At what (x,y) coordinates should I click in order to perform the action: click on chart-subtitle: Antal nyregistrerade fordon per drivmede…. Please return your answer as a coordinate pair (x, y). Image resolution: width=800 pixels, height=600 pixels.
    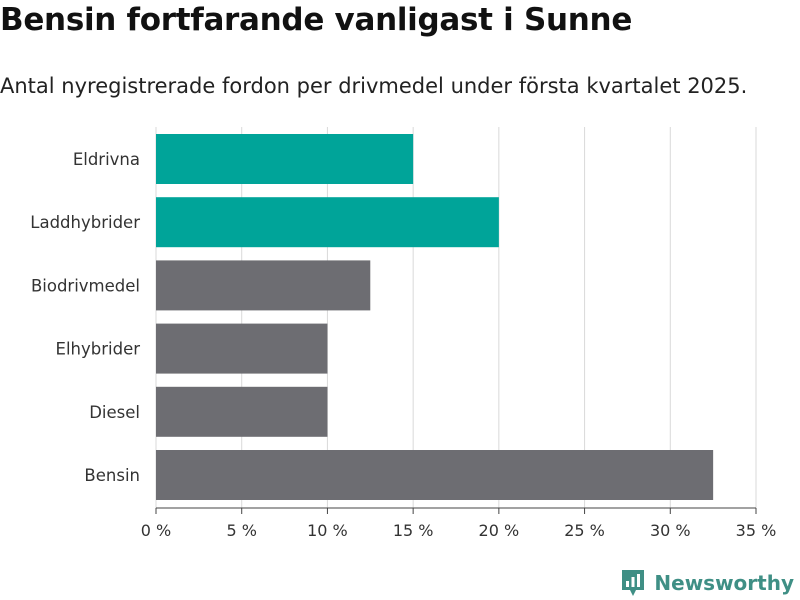
    Looking at the image, I should click on (374, 86).